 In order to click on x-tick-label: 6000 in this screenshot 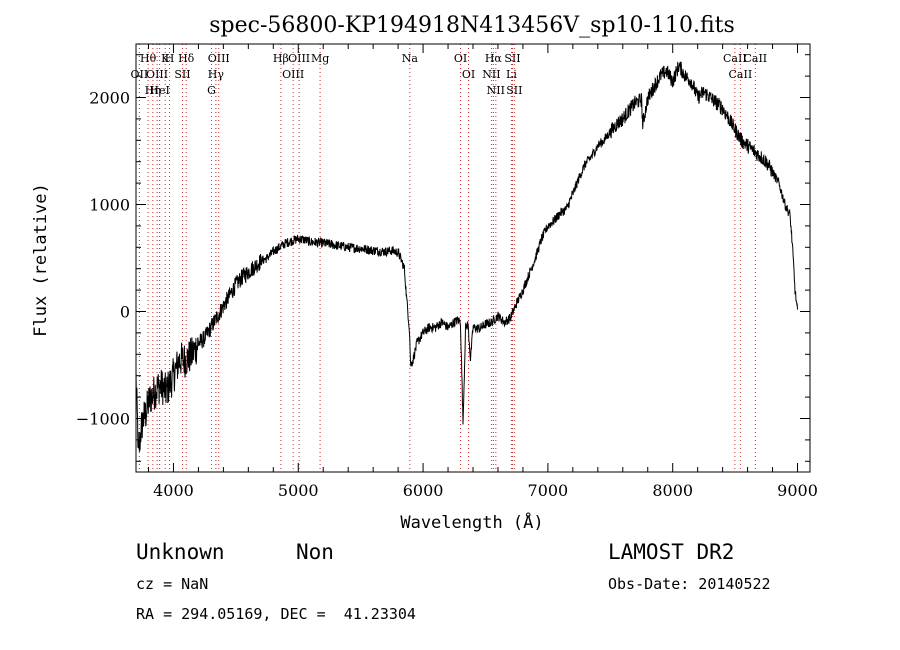, I will do `click(423, 490)`.